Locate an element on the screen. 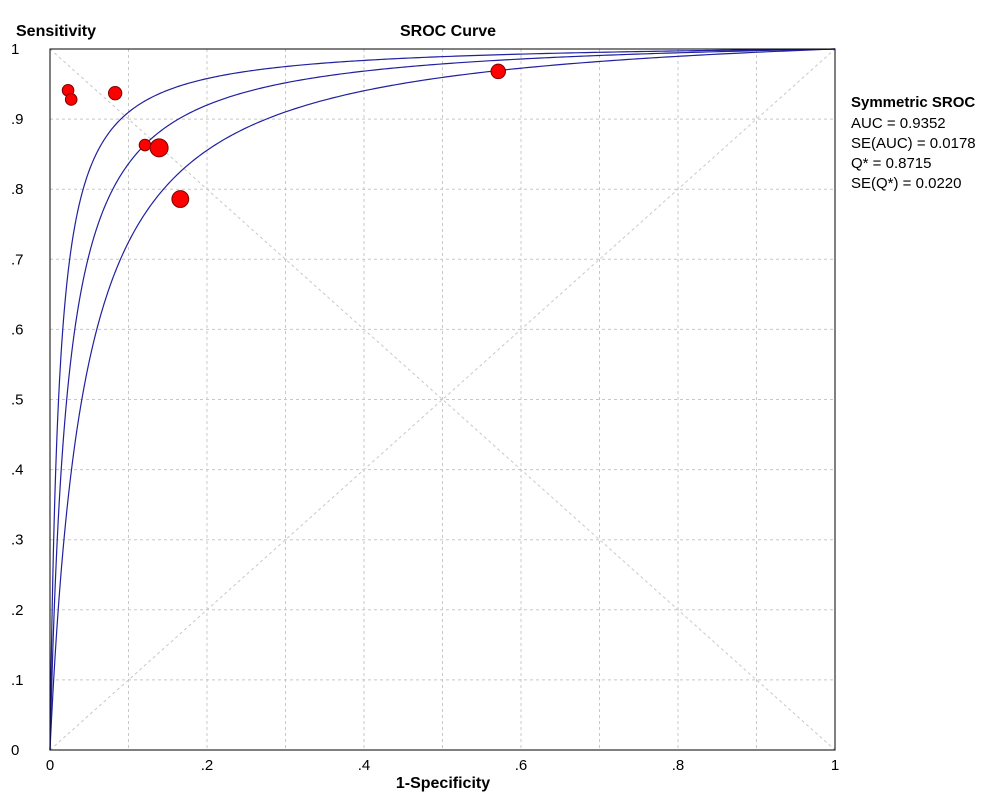  y-tick-label-0: 0 is located at coordinates (15, 750).